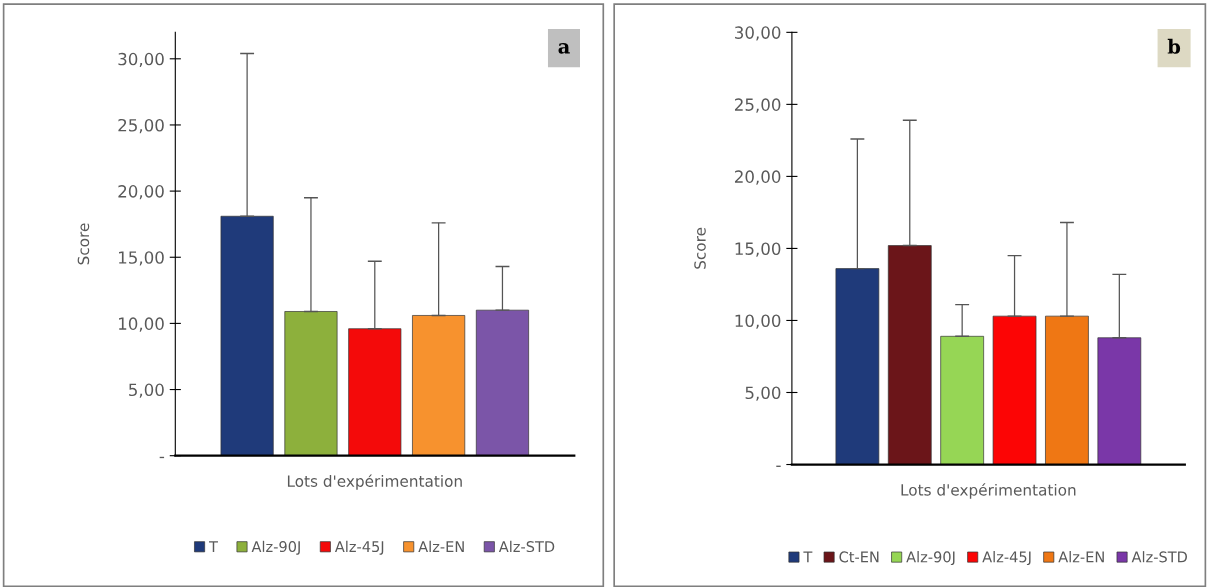  I want to click on annotation: a, so click(564, 48).